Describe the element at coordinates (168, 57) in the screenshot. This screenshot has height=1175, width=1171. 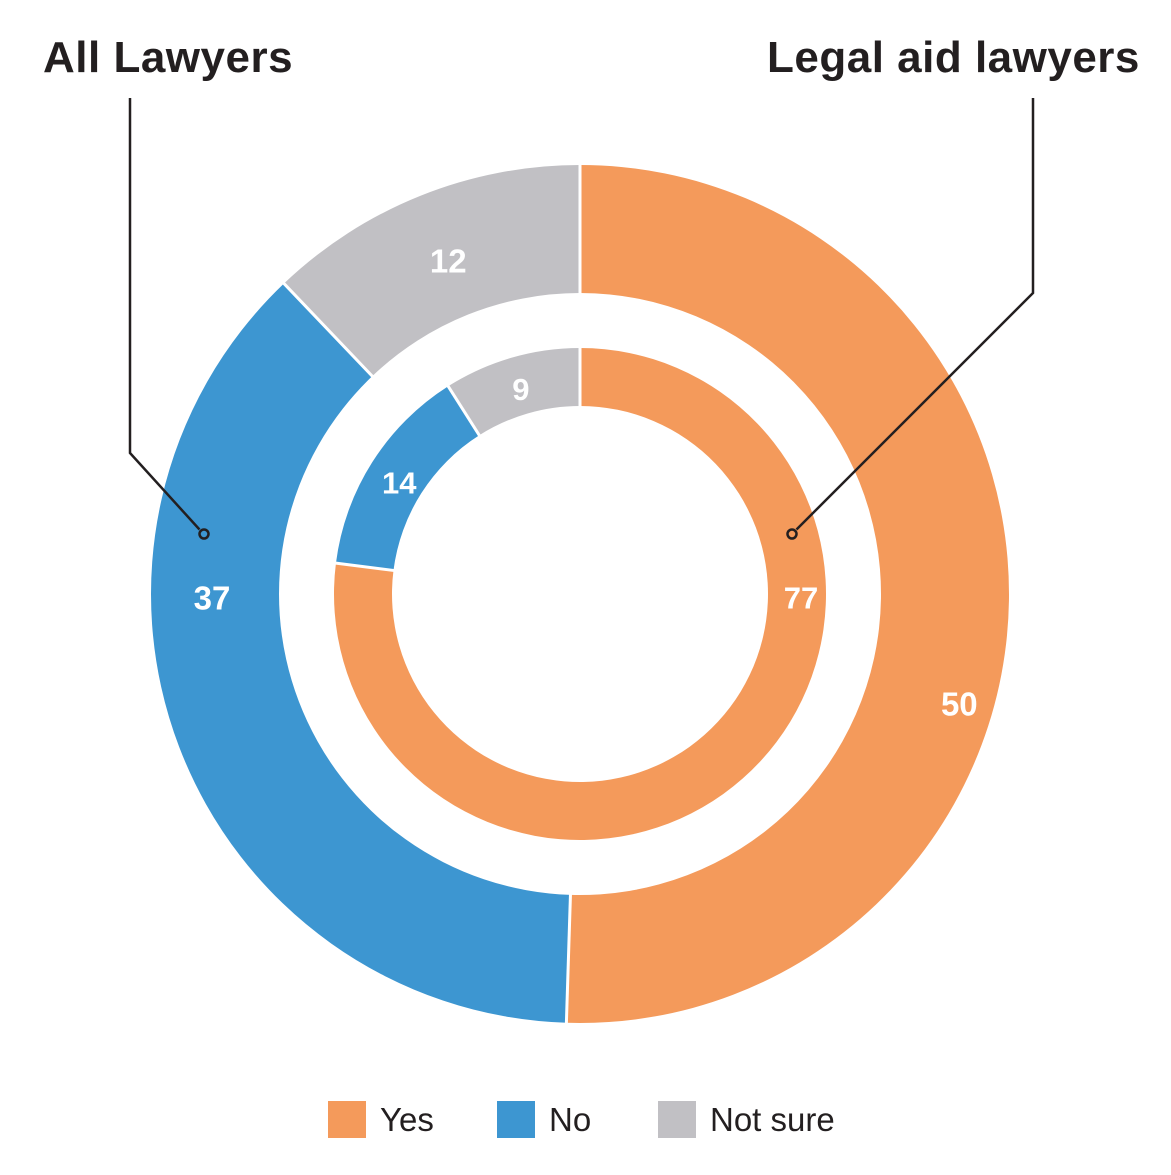
I see `outer-ring-title: All Lawyers` at that location.